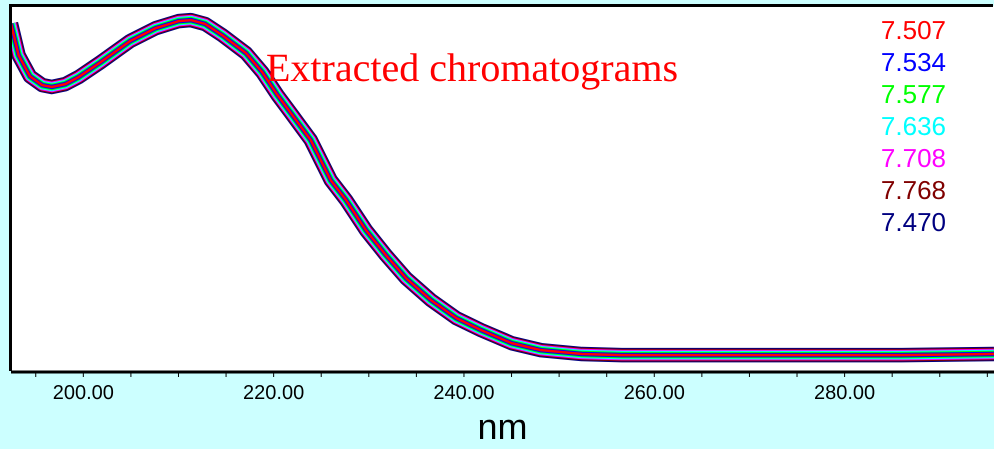 The width and height of the screenshot is (994, 449). Describe the element at coordinates (913, 222) in the screenshot. I see `text: 7.470` at that location.